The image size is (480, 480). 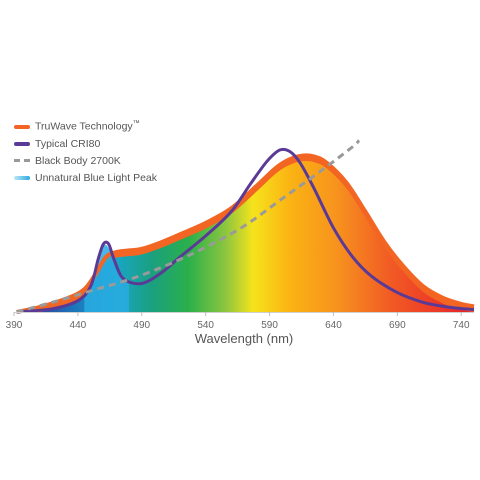 I want to click on x-tick-label: 440, so click(x=78, y=325).